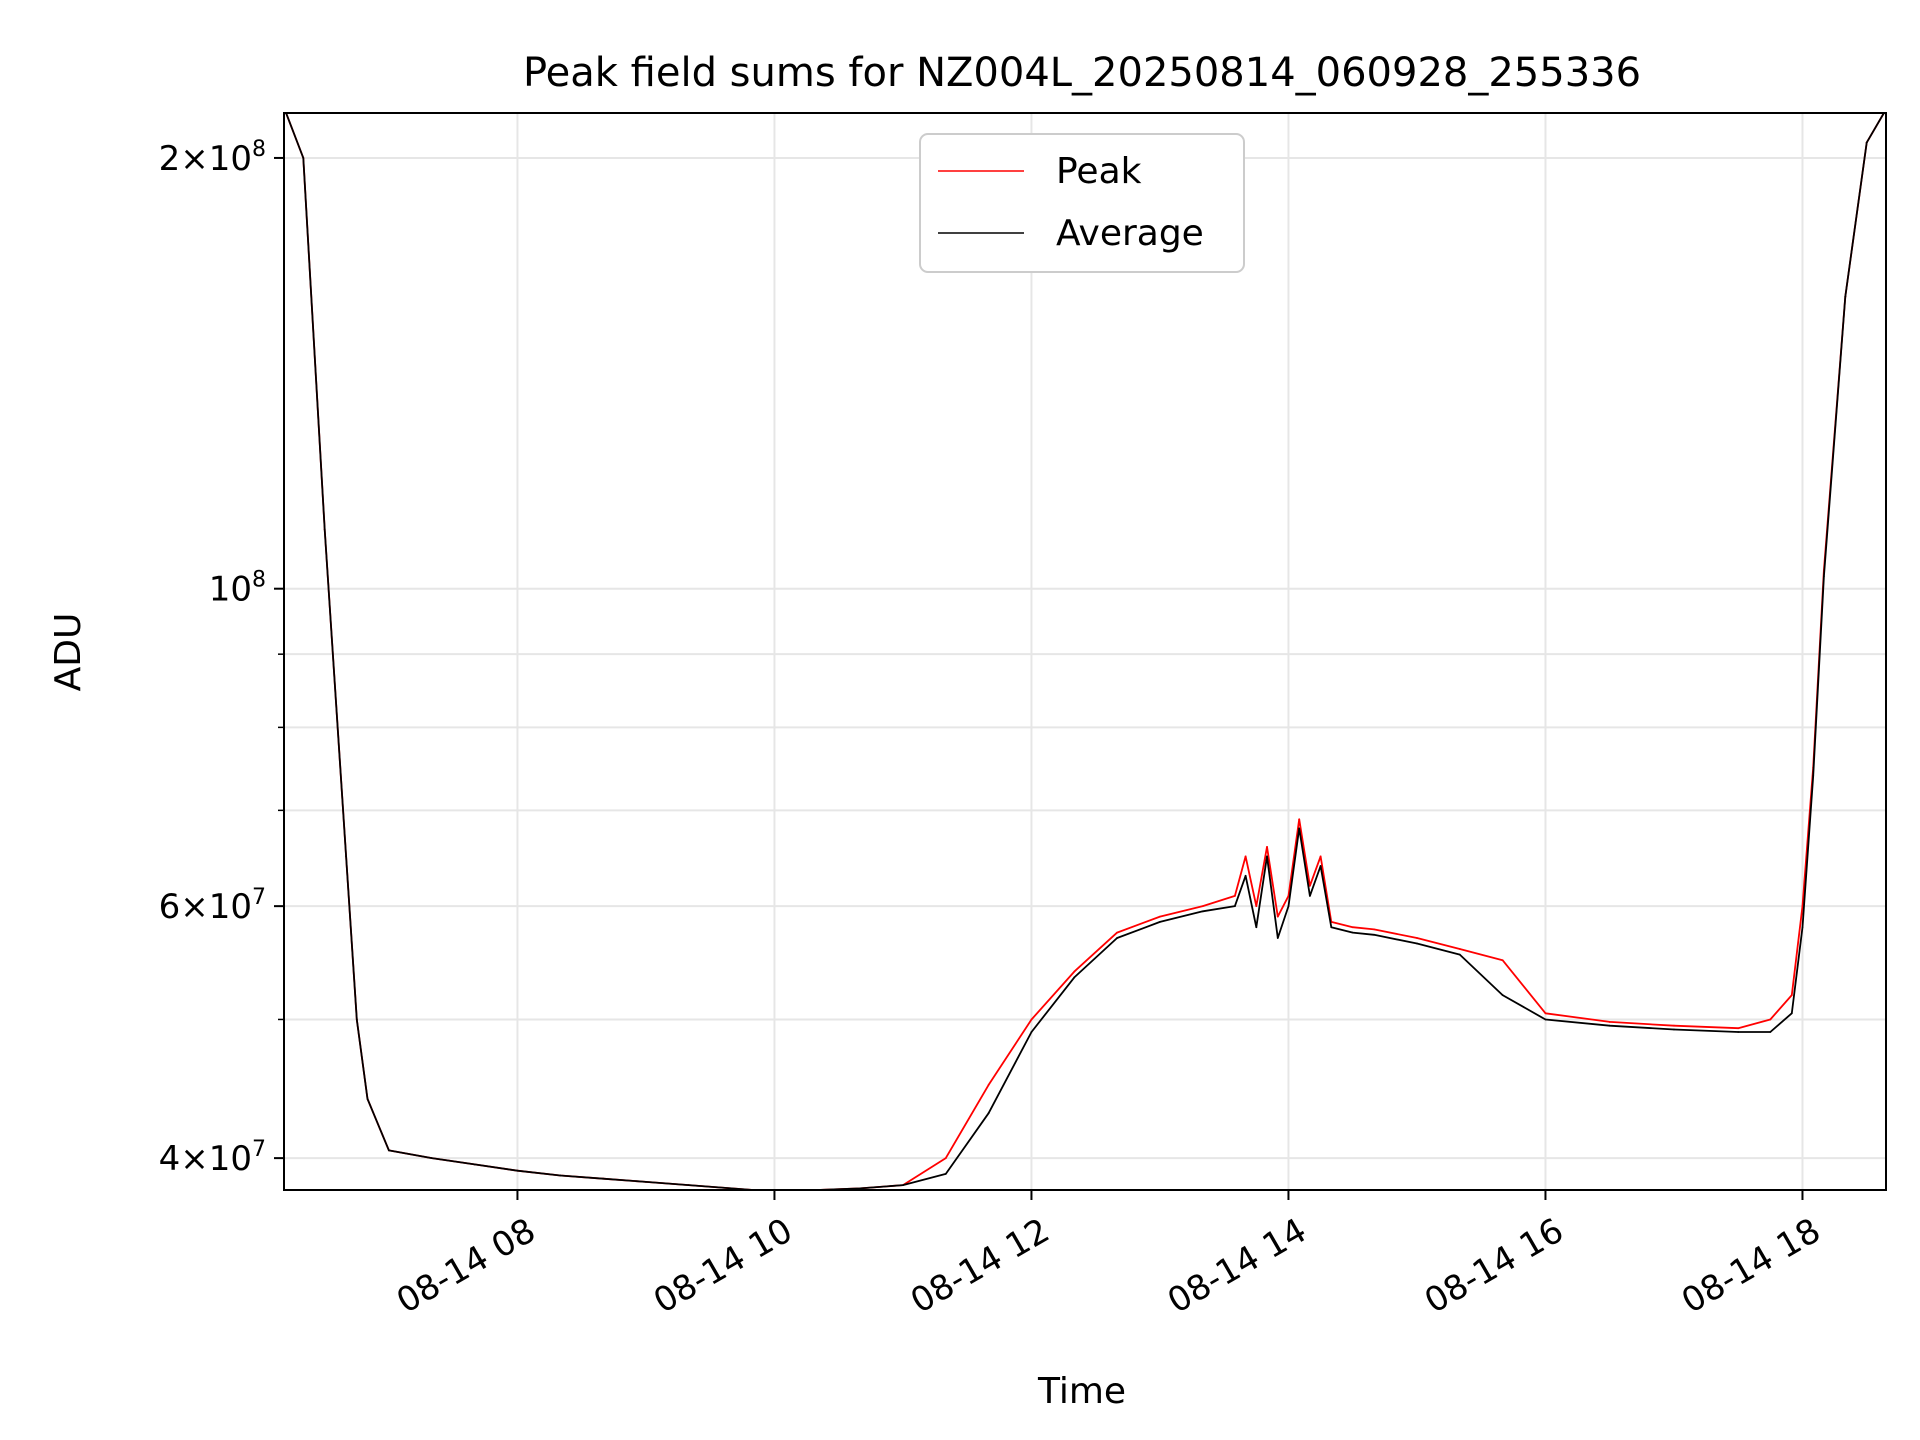 The image size is (1920, 1440). What do you see at coordinates (221, 658) in the screenshot?
I see `y-axis: 4×107 6×107 108 2×108` at bounding box center [221, 658].